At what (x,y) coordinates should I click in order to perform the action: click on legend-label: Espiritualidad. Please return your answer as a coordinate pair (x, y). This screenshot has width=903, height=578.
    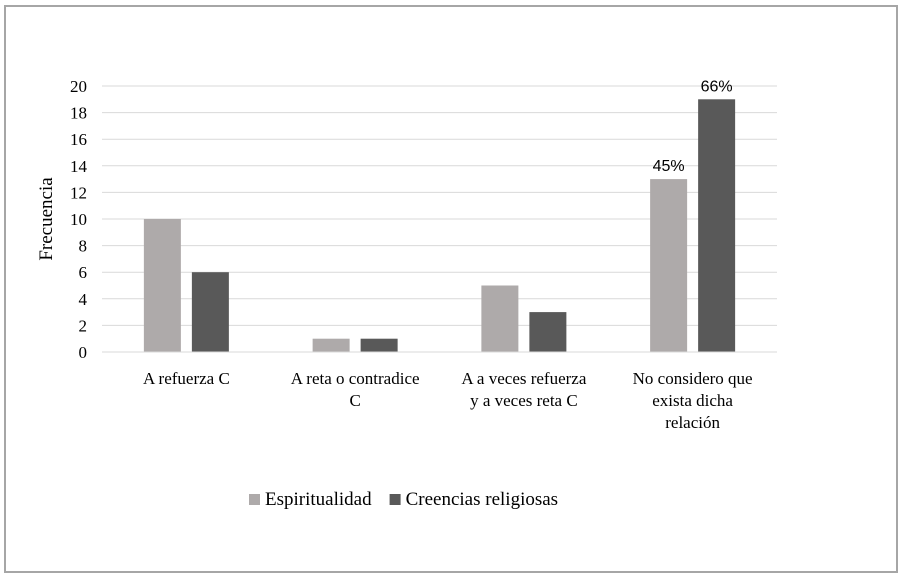
    Looking at the image, I should click on (318, 499).